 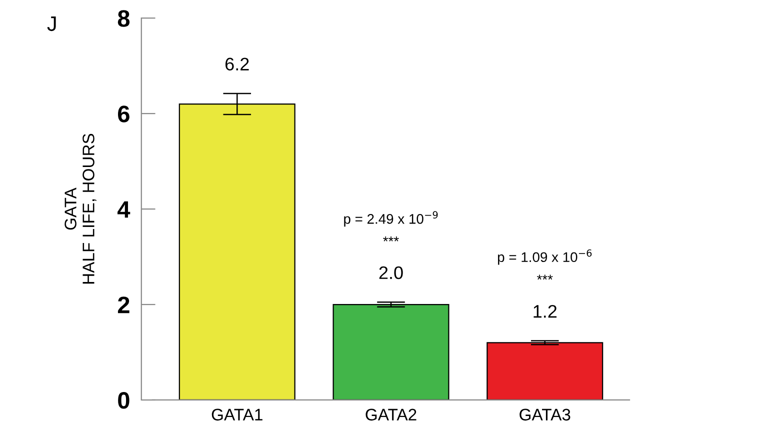 I want to click on y-tick-label: 2, so click(x=124, y=305).